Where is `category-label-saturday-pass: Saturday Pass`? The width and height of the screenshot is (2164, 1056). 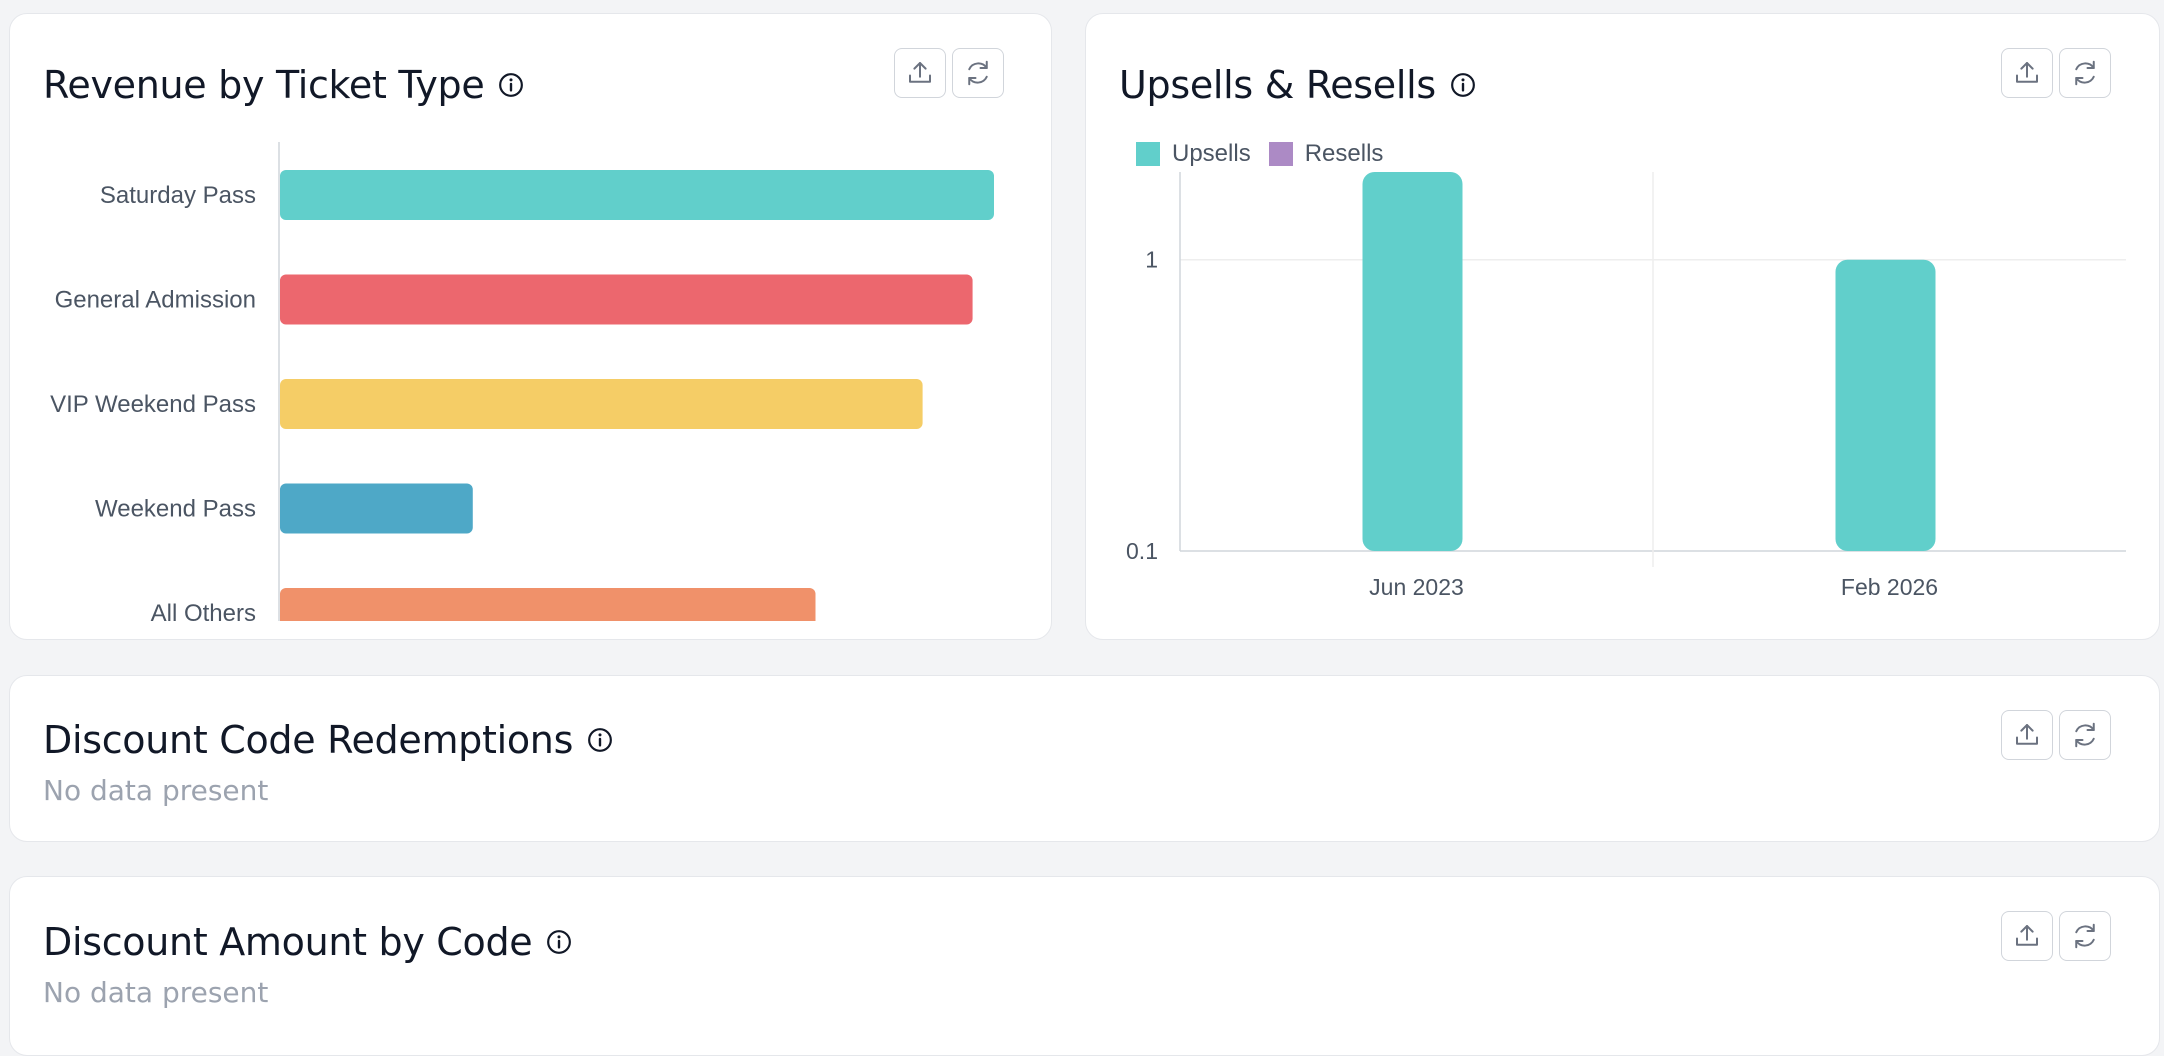
category-label-saturday-pass: Saturday Pass is located at coordinates (178, 195).